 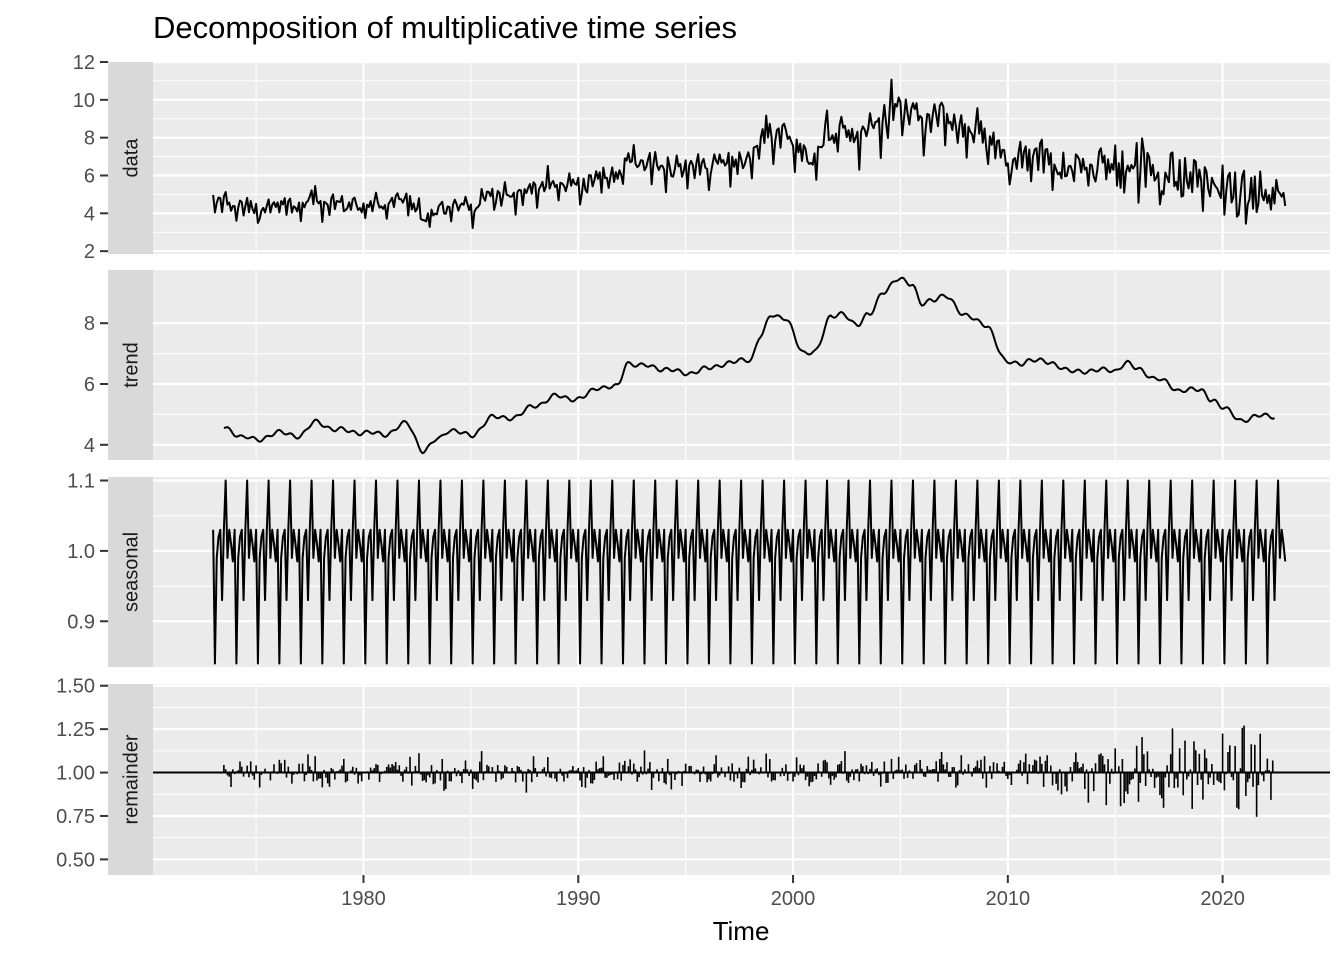 What do you see at coordinates (81, 482) in the screenshot?
I see `y-tick-label: 1.1` at bounding box center [81, 482].